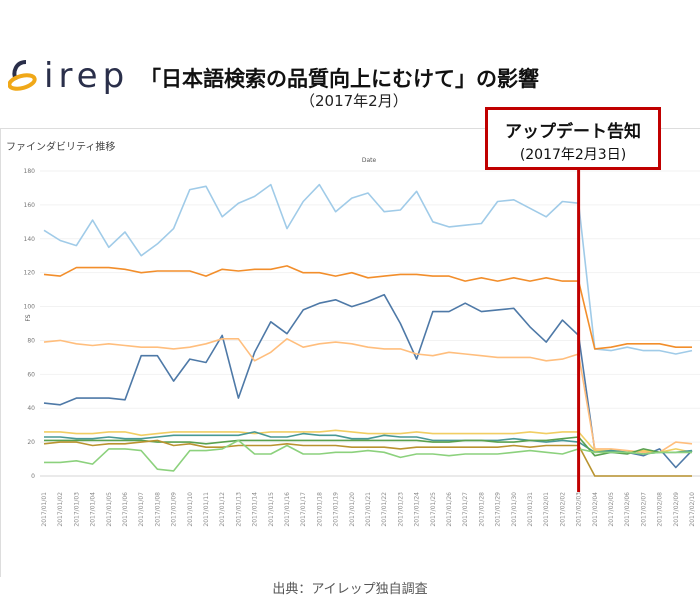  What do you see at coordinates (87, 76) in the screenshot?
I see `logo-text: irep` at bounding box center [87, 76].